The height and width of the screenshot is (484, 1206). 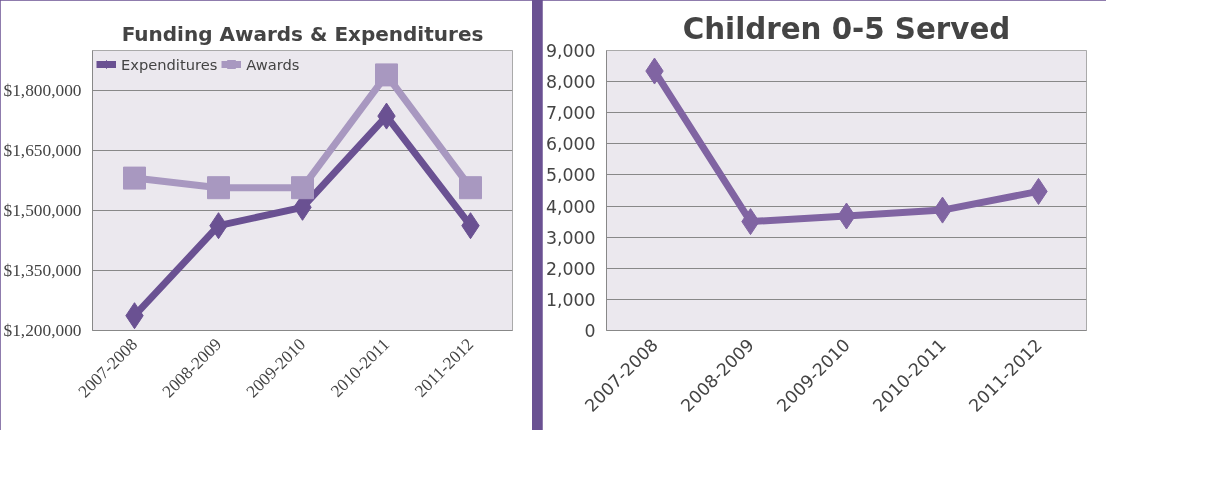 I want to click on chart-title: Children 0-5 Served, so click(x=846, y=28).